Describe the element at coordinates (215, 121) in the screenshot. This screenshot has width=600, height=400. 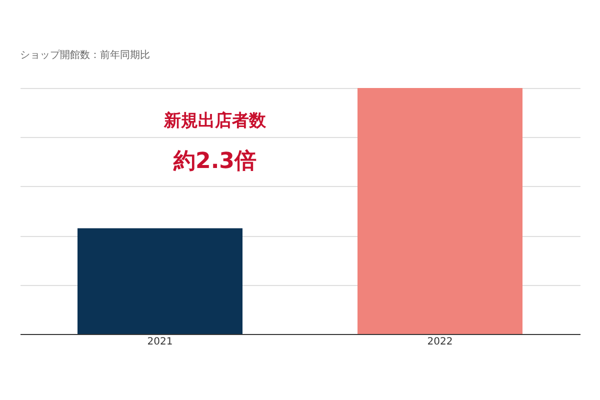
I see `annotation: 新規出店者数` at that location.